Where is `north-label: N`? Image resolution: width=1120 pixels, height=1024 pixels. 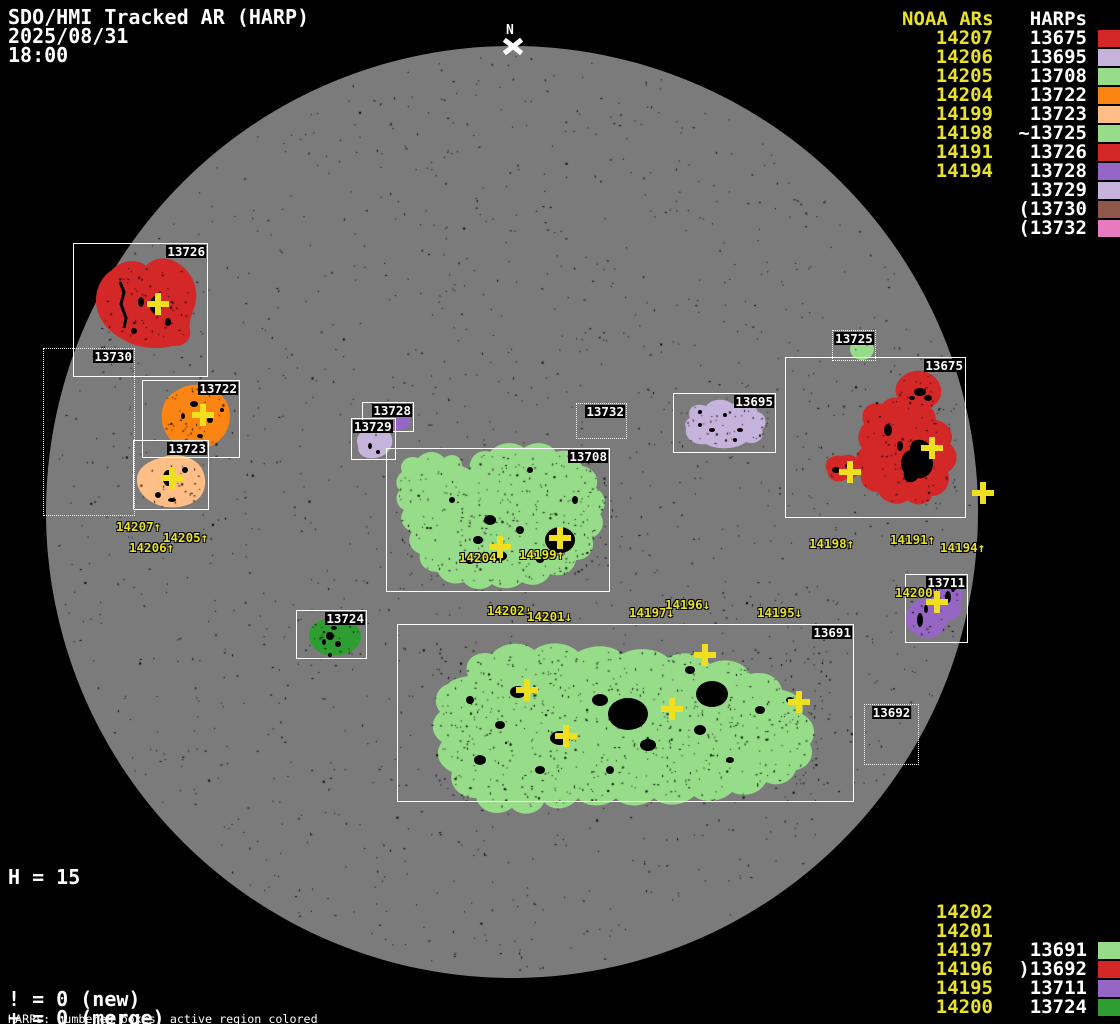
north-label: N is located at coordinates (510, 30).